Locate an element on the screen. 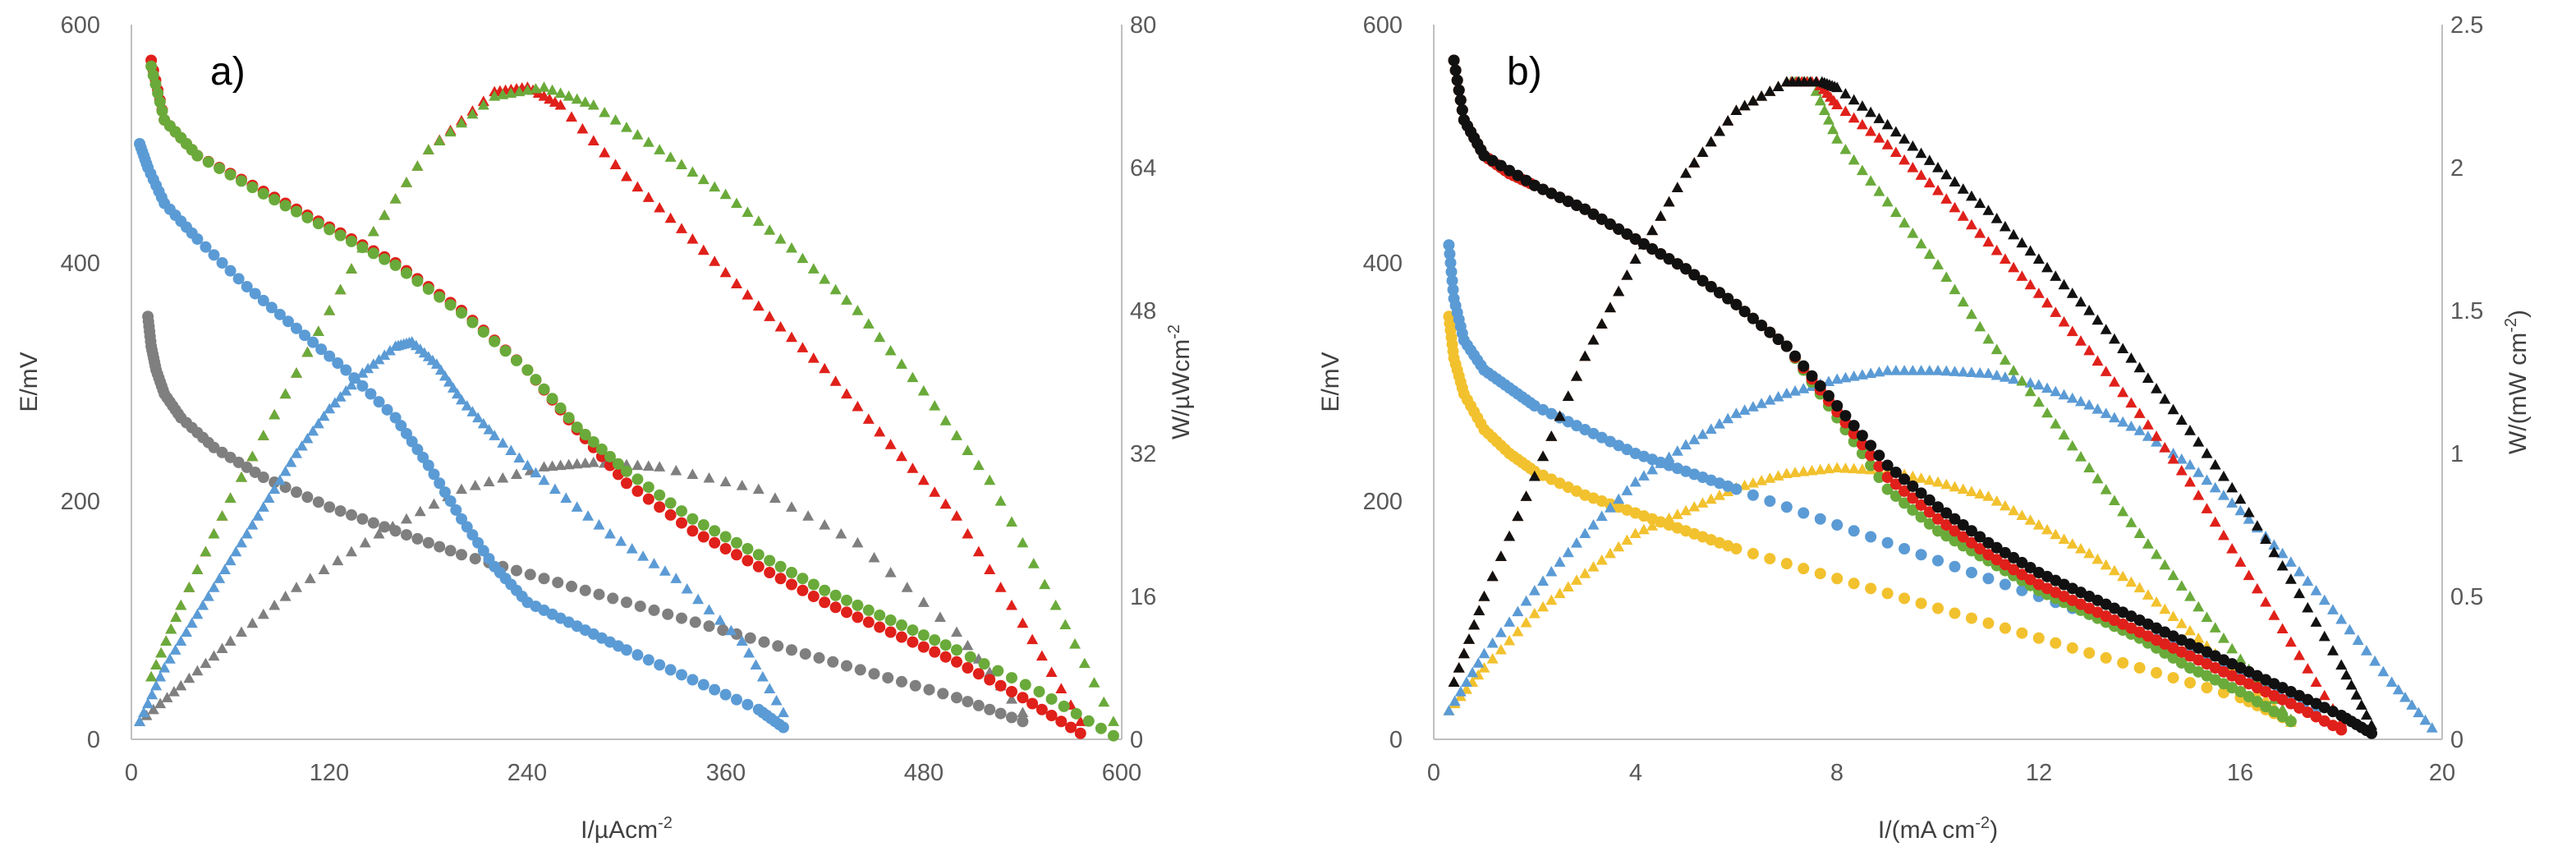 Image resolution: width=2576 pixels, height=865 pixels. panel-b-x-tick: 0 is located at coordinates (1433, 773).